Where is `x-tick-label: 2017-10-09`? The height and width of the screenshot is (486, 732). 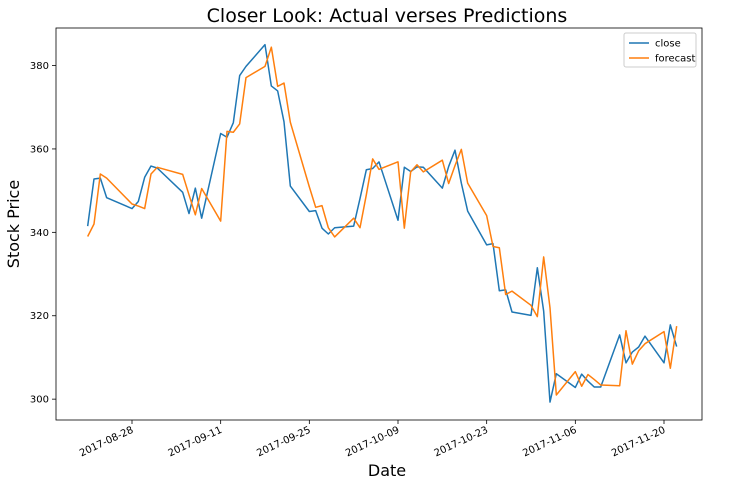 x-tick-label: 2017-10-09 is located at coordinates (372, 442).